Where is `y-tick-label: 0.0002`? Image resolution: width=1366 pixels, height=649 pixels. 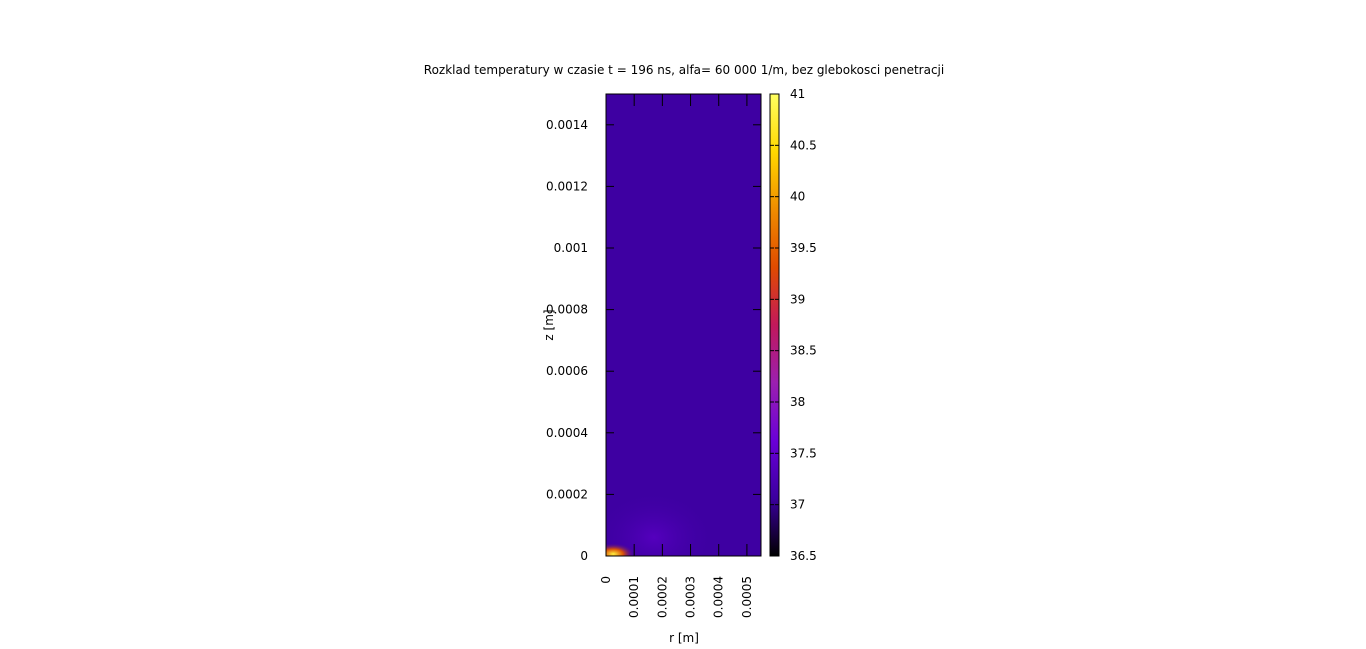 y-tick-label: 0.0002 is located at coordinates (567, 494).